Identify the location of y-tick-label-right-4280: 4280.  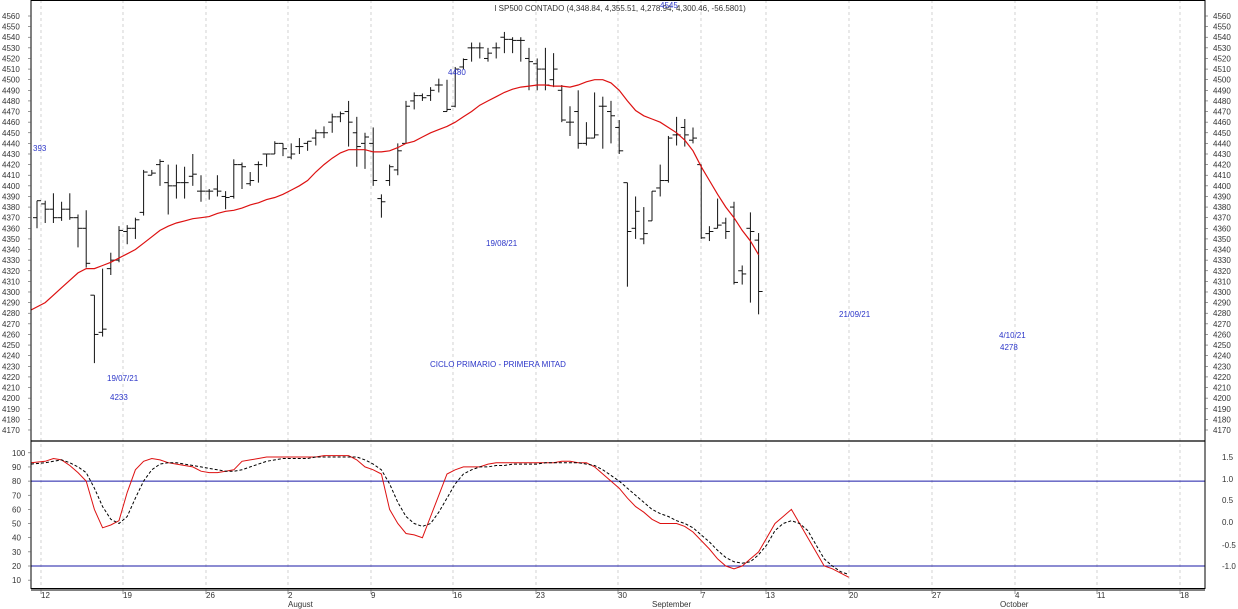
(1222, 313).